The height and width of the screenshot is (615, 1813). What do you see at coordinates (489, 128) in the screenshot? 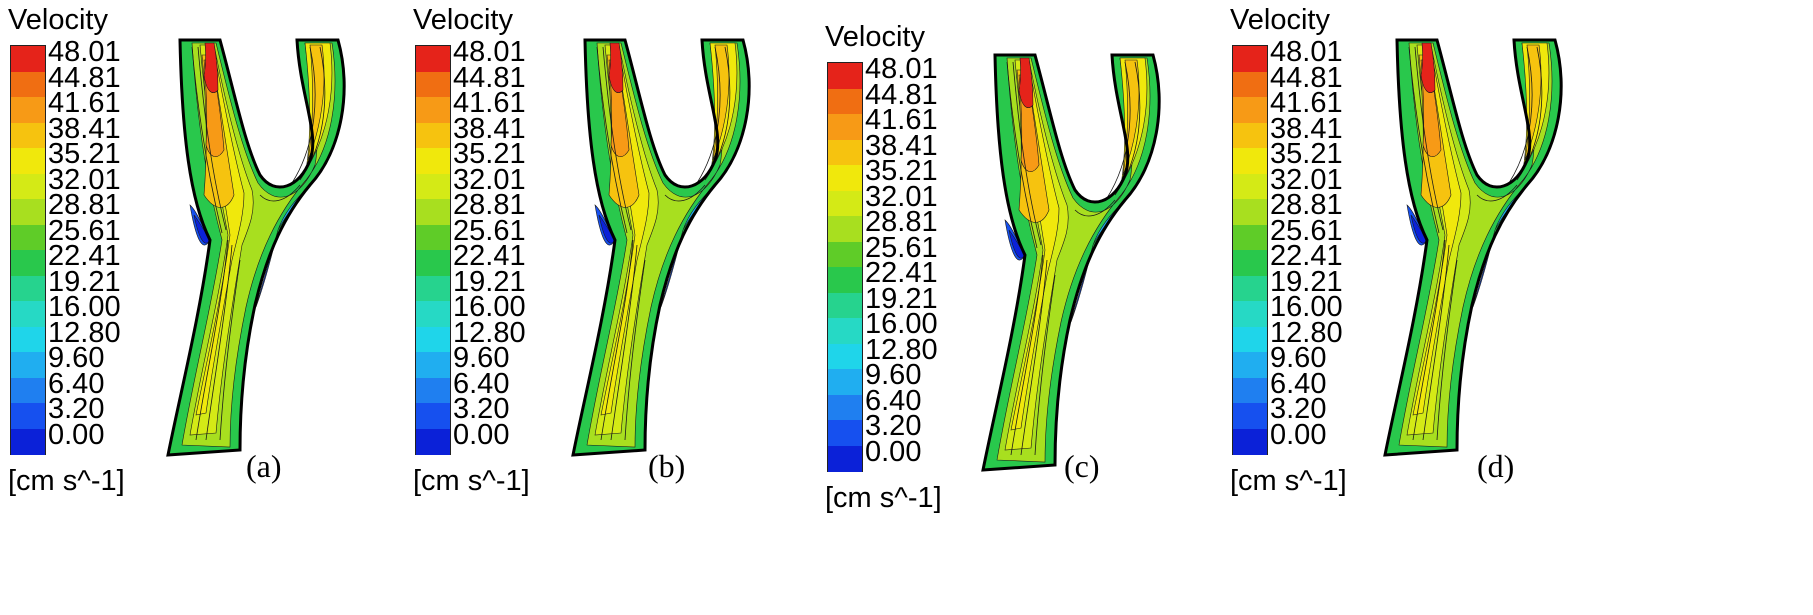
I see `colorbar-tick-label: 38.41` at bounding box center [489, 128].